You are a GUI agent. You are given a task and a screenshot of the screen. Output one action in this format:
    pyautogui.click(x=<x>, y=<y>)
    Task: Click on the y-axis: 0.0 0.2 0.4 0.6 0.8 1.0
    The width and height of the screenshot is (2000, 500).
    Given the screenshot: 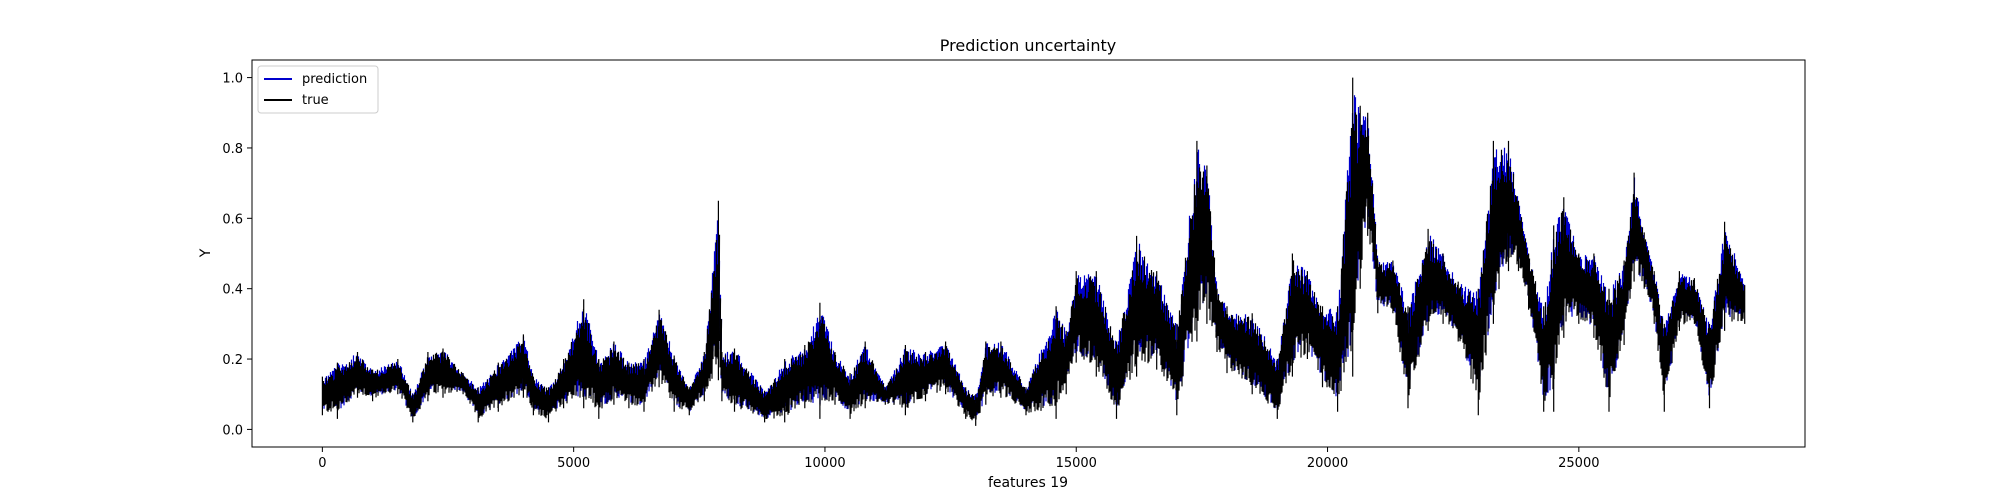 What is the action you would take?
    pyautogui.click(x=237, y=255)
    